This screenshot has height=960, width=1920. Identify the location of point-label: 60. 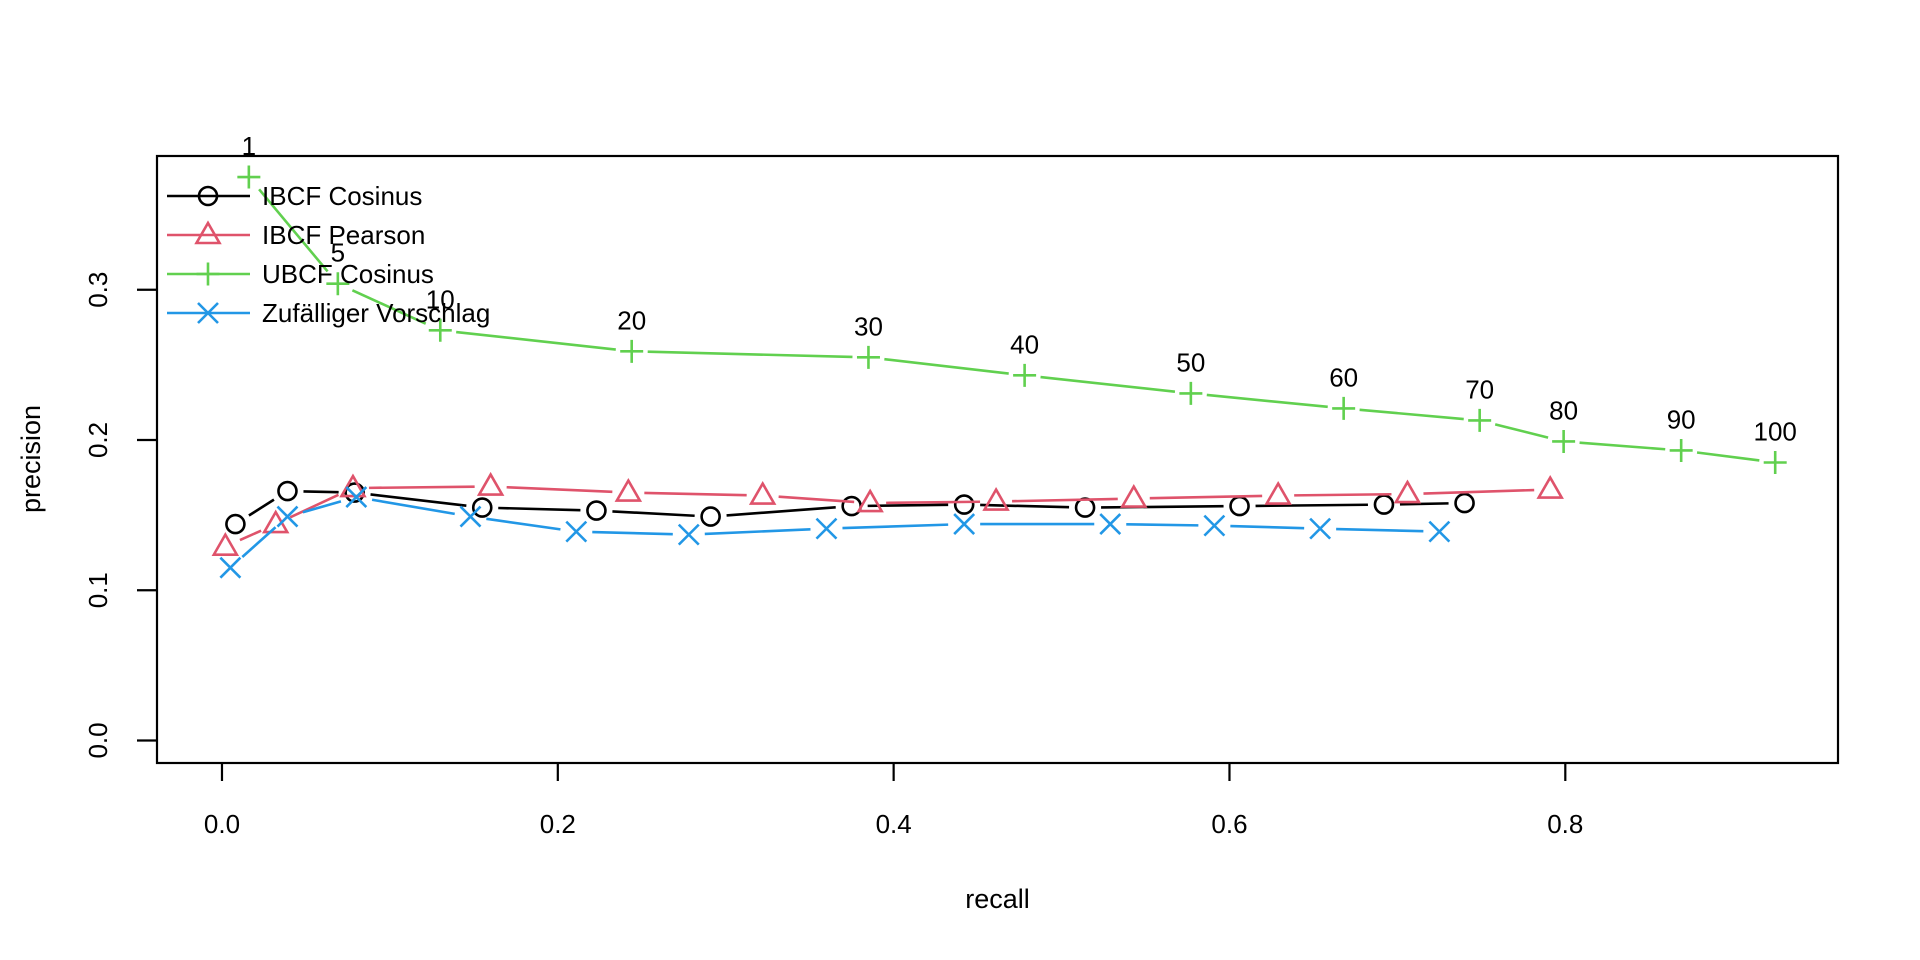
(1343, 377).